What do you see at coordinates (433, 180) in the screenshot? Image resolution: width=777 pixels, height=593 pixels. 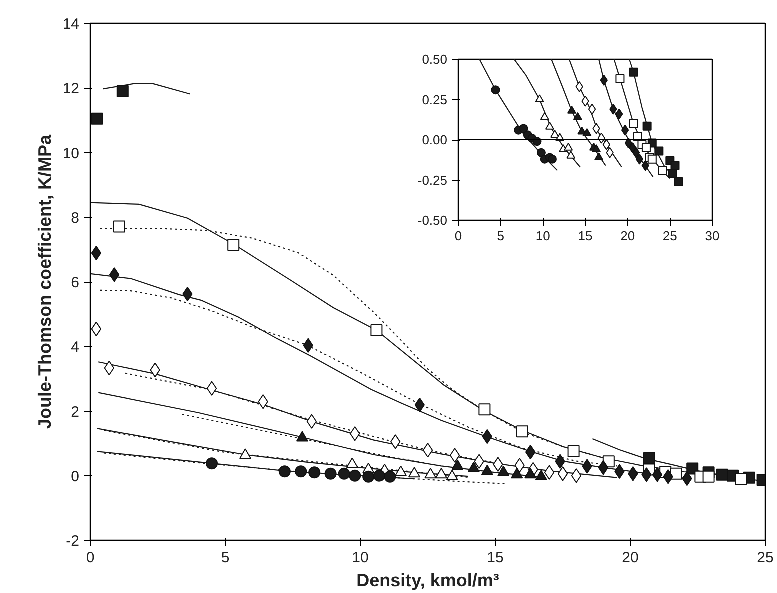 I see `y-tick-label: -0.25` at bounding box center [433, 180].